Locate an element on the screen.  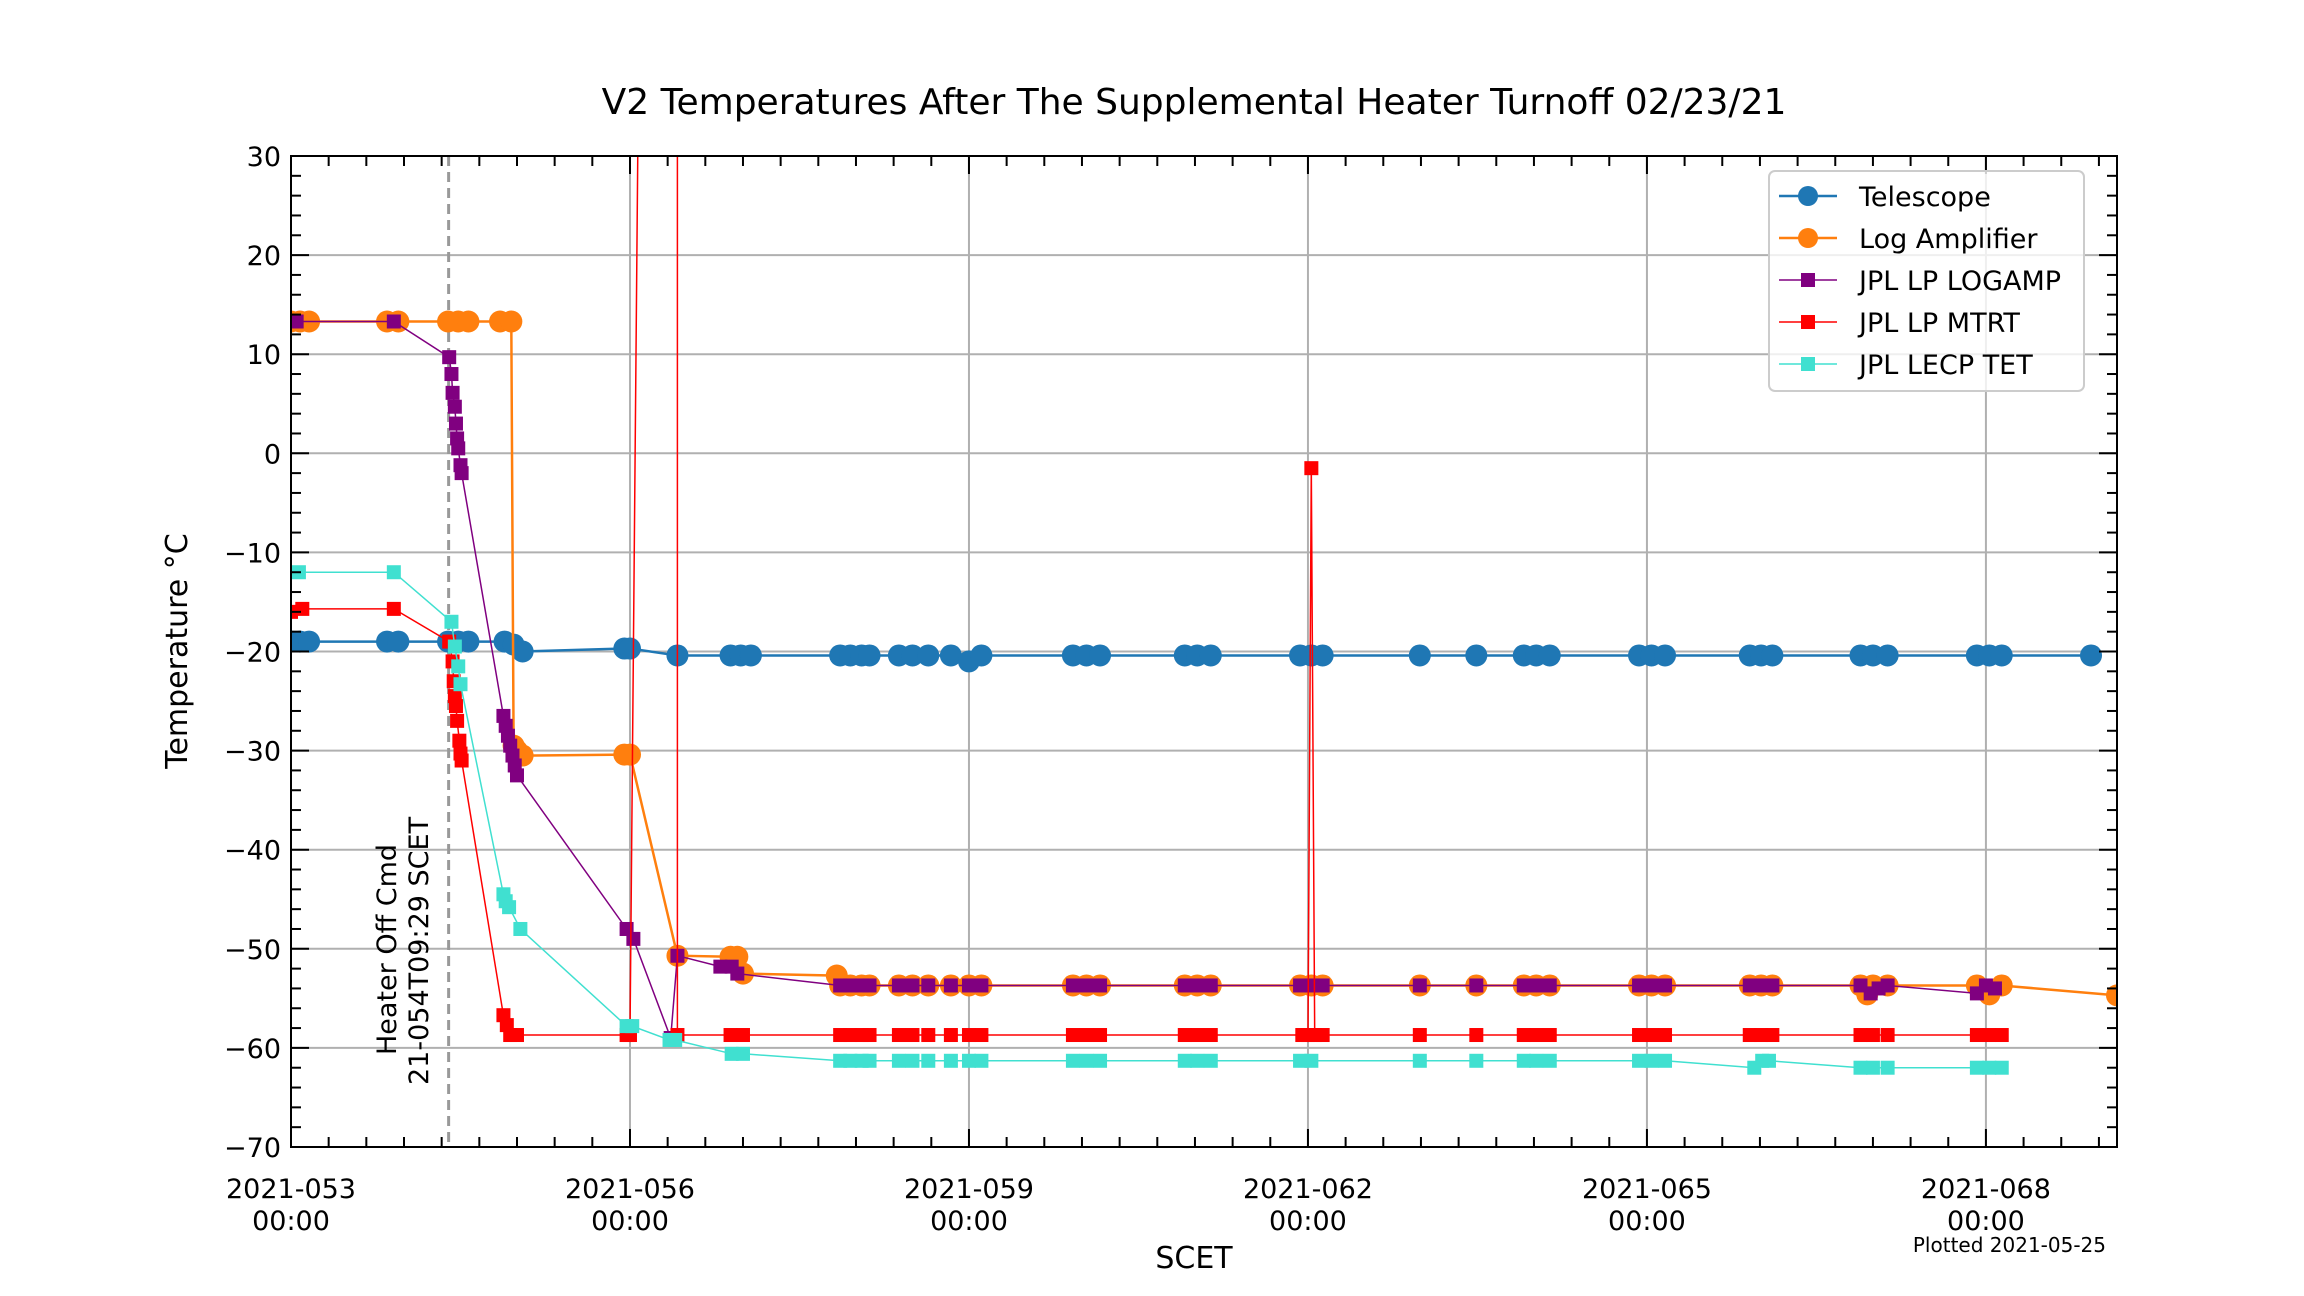
plotted-date-footnote: Plotted 2021-05-25 is located at coordinates (2009, 1245).